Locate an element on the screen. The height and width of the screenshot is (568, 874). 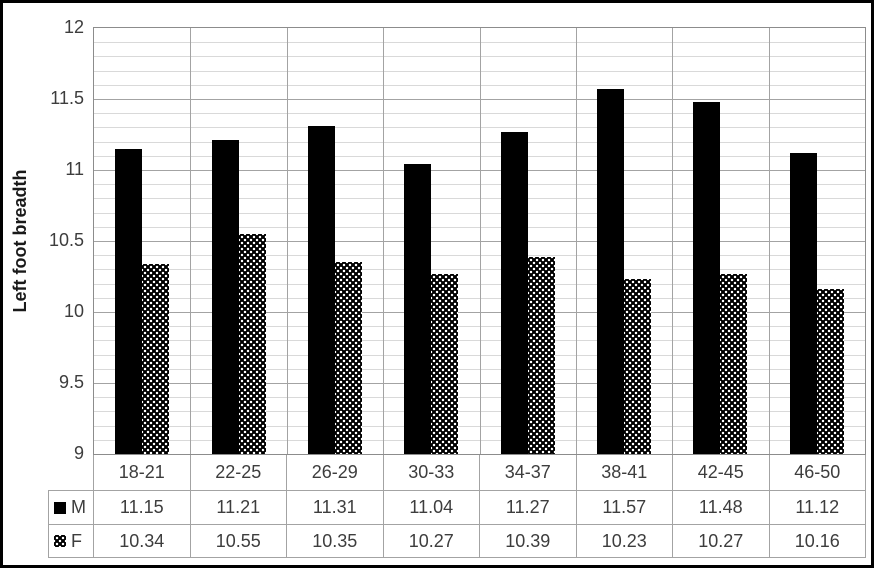
category-label: 42-45 is located at coordinates (721, 472).